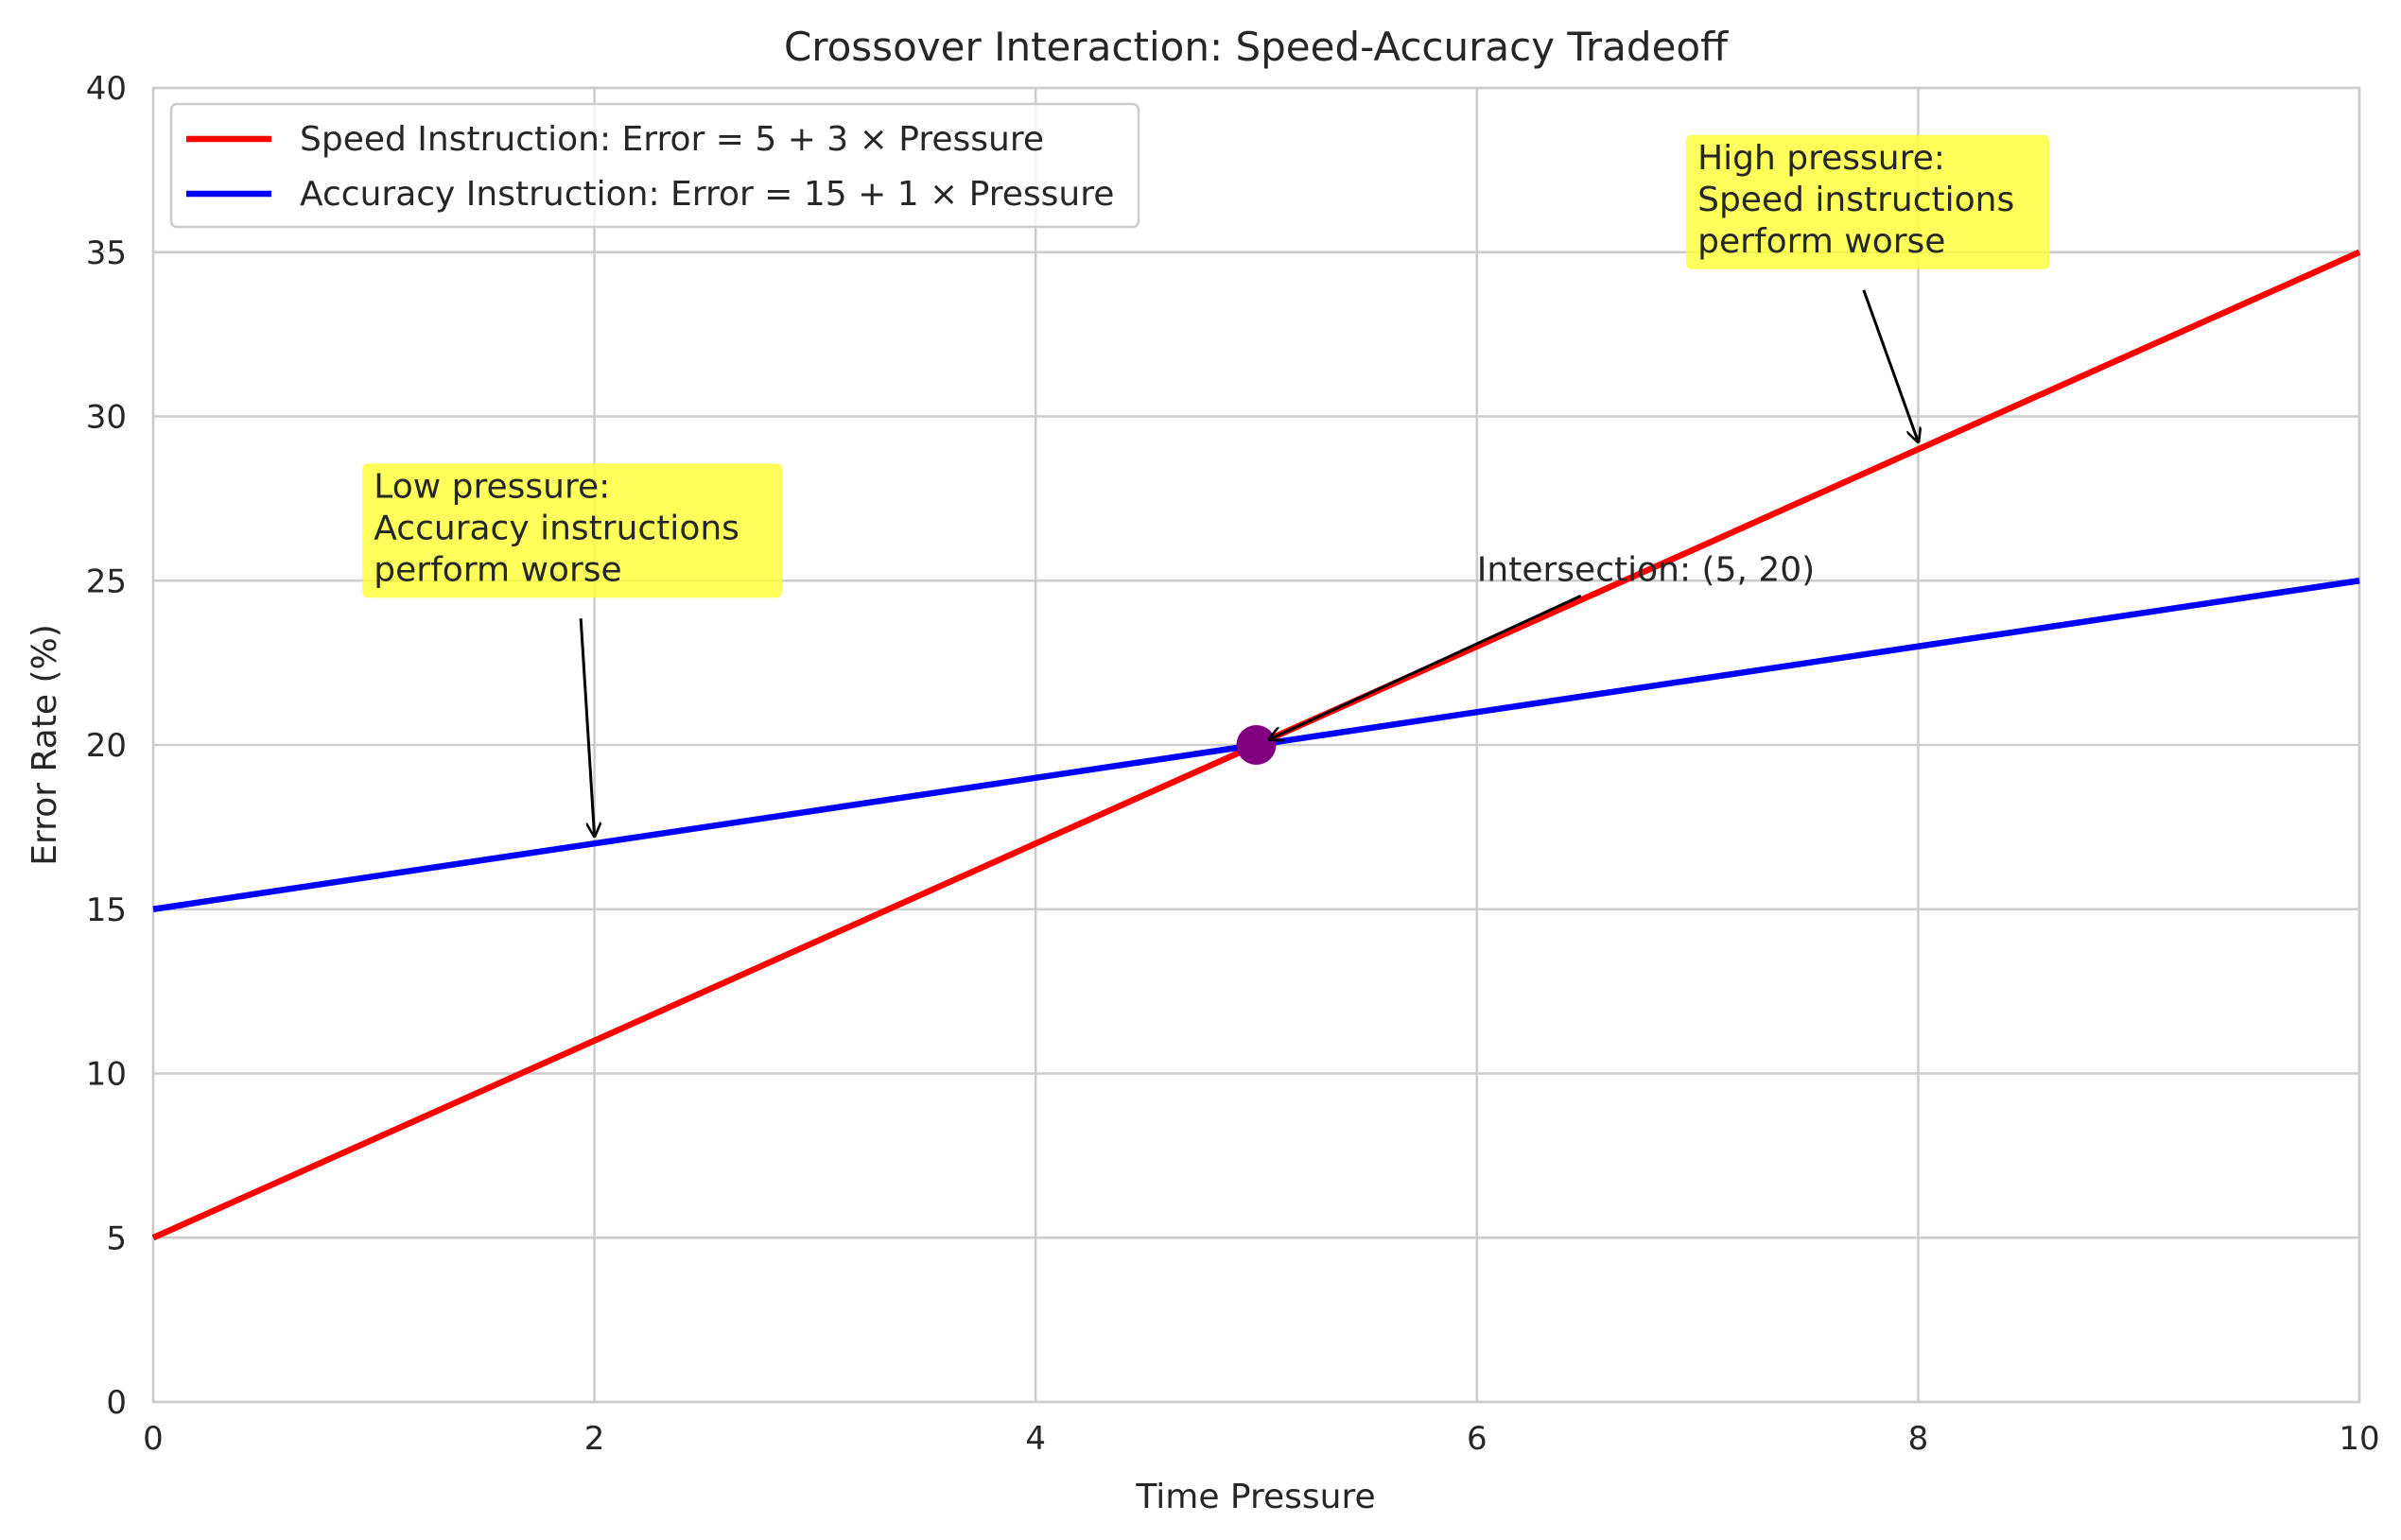 Image resolution: width=2401 pixels, height=1540 pixels. I want to click on y-tick-label: 40, so click(106, 89).